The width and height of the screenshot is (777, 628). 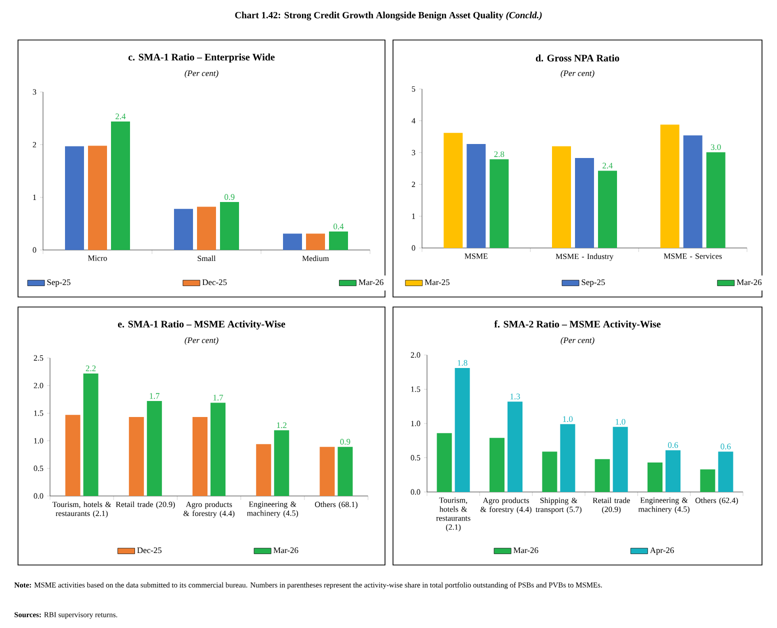 I want to click on data-label: 3.0, so click(x=715, y=147).